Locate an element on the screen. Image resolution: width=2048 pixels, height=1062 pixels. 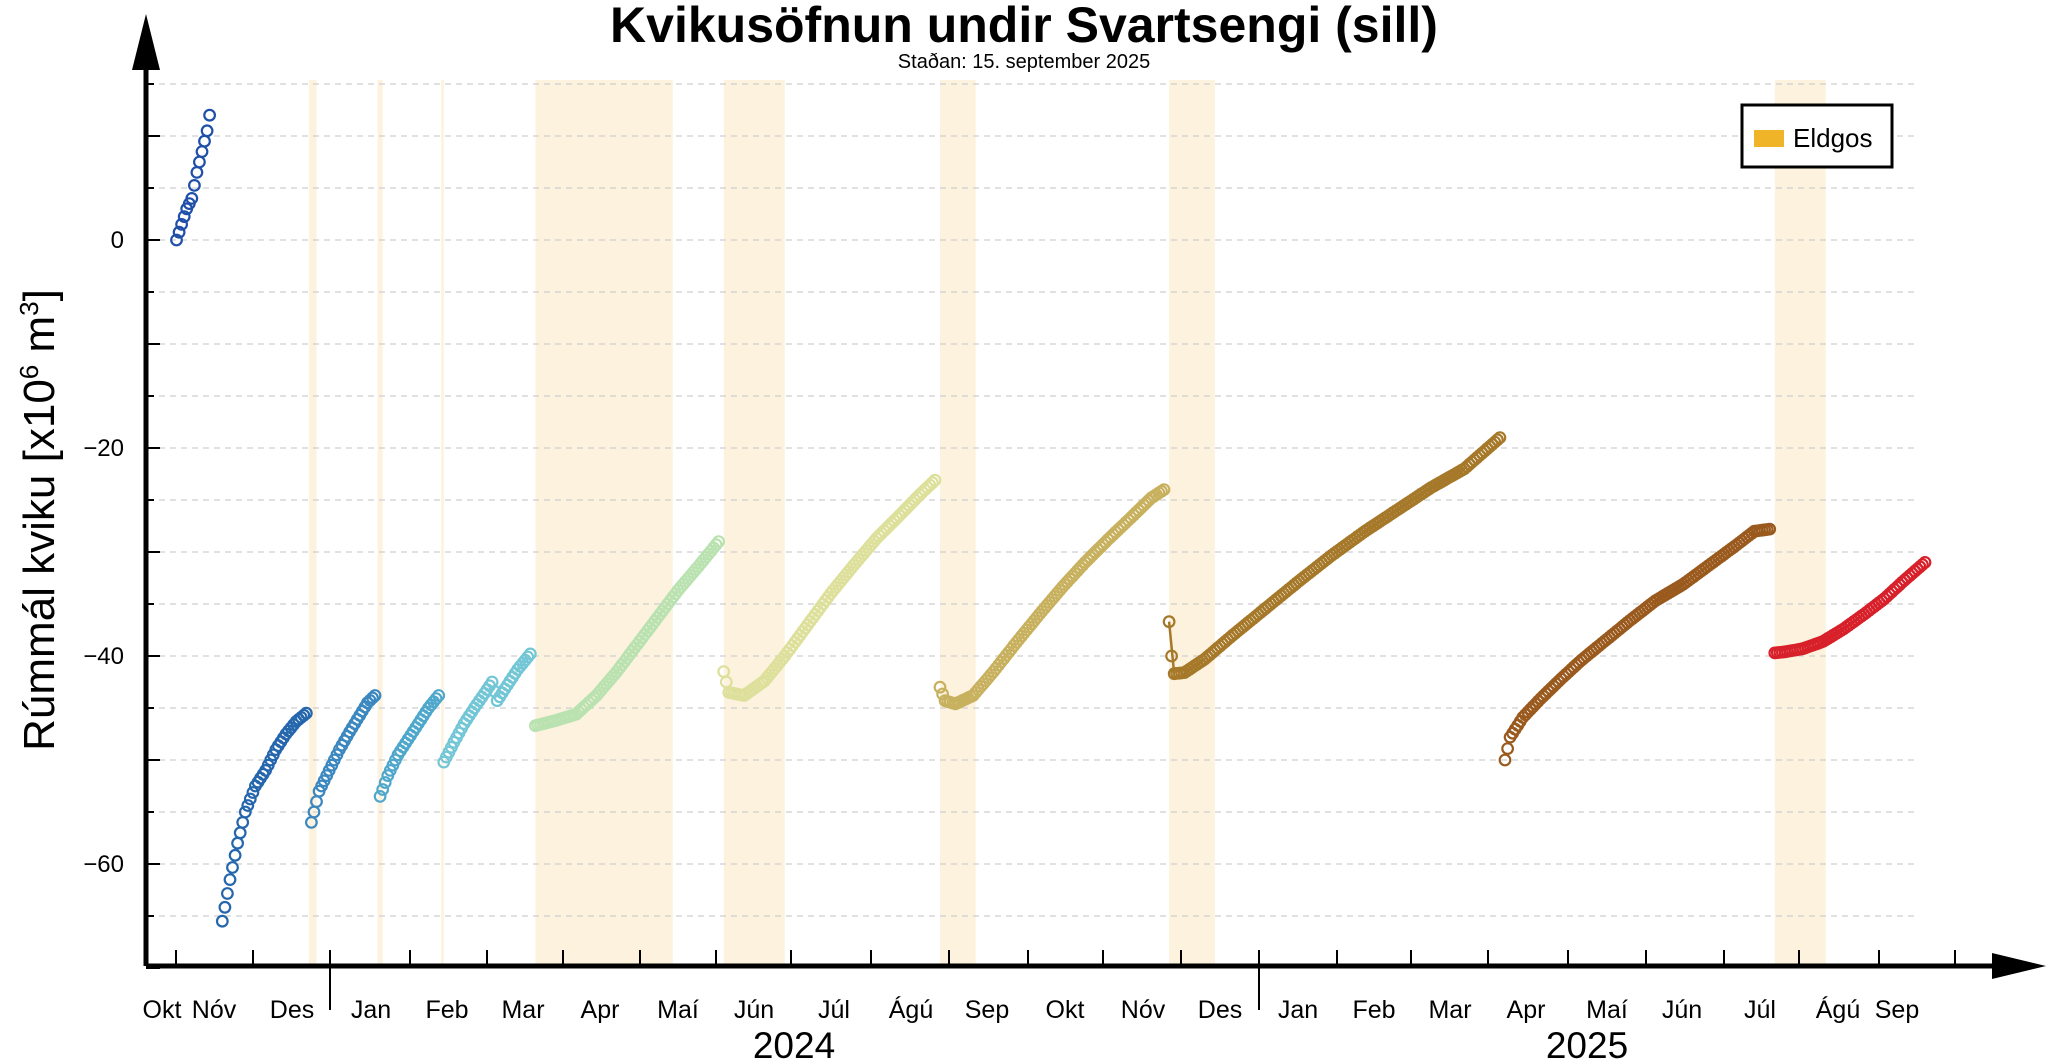
y-tick-label: 0 is located at coordinates (117, 240).